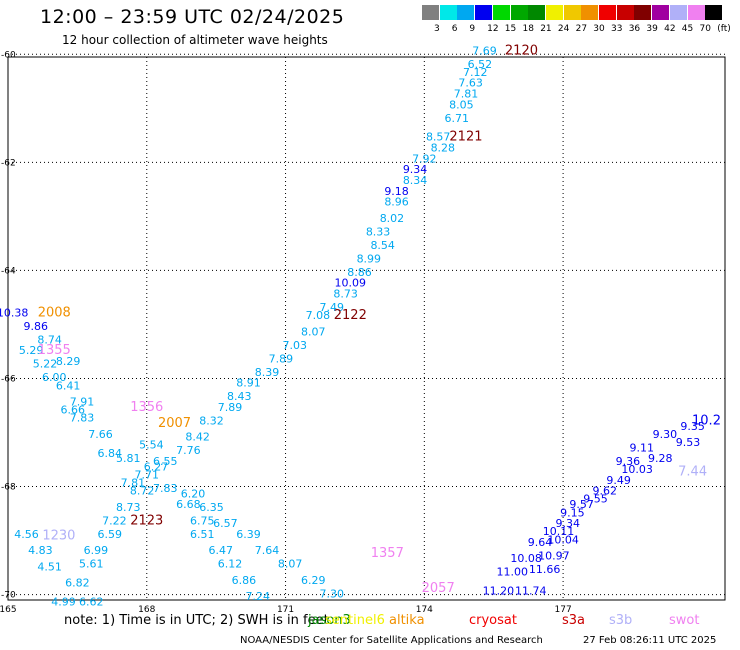  I want to click on wave-height-label: 8.07, so click(313, 331).